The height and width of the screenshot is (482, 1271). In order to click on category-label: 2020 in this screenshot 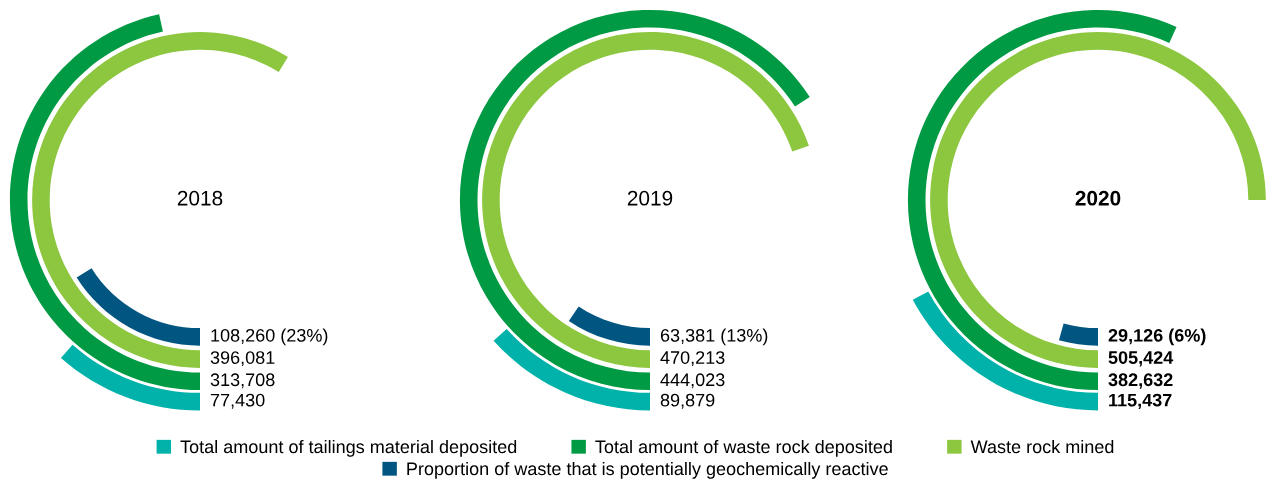, I will do `click(1098, 198)`.